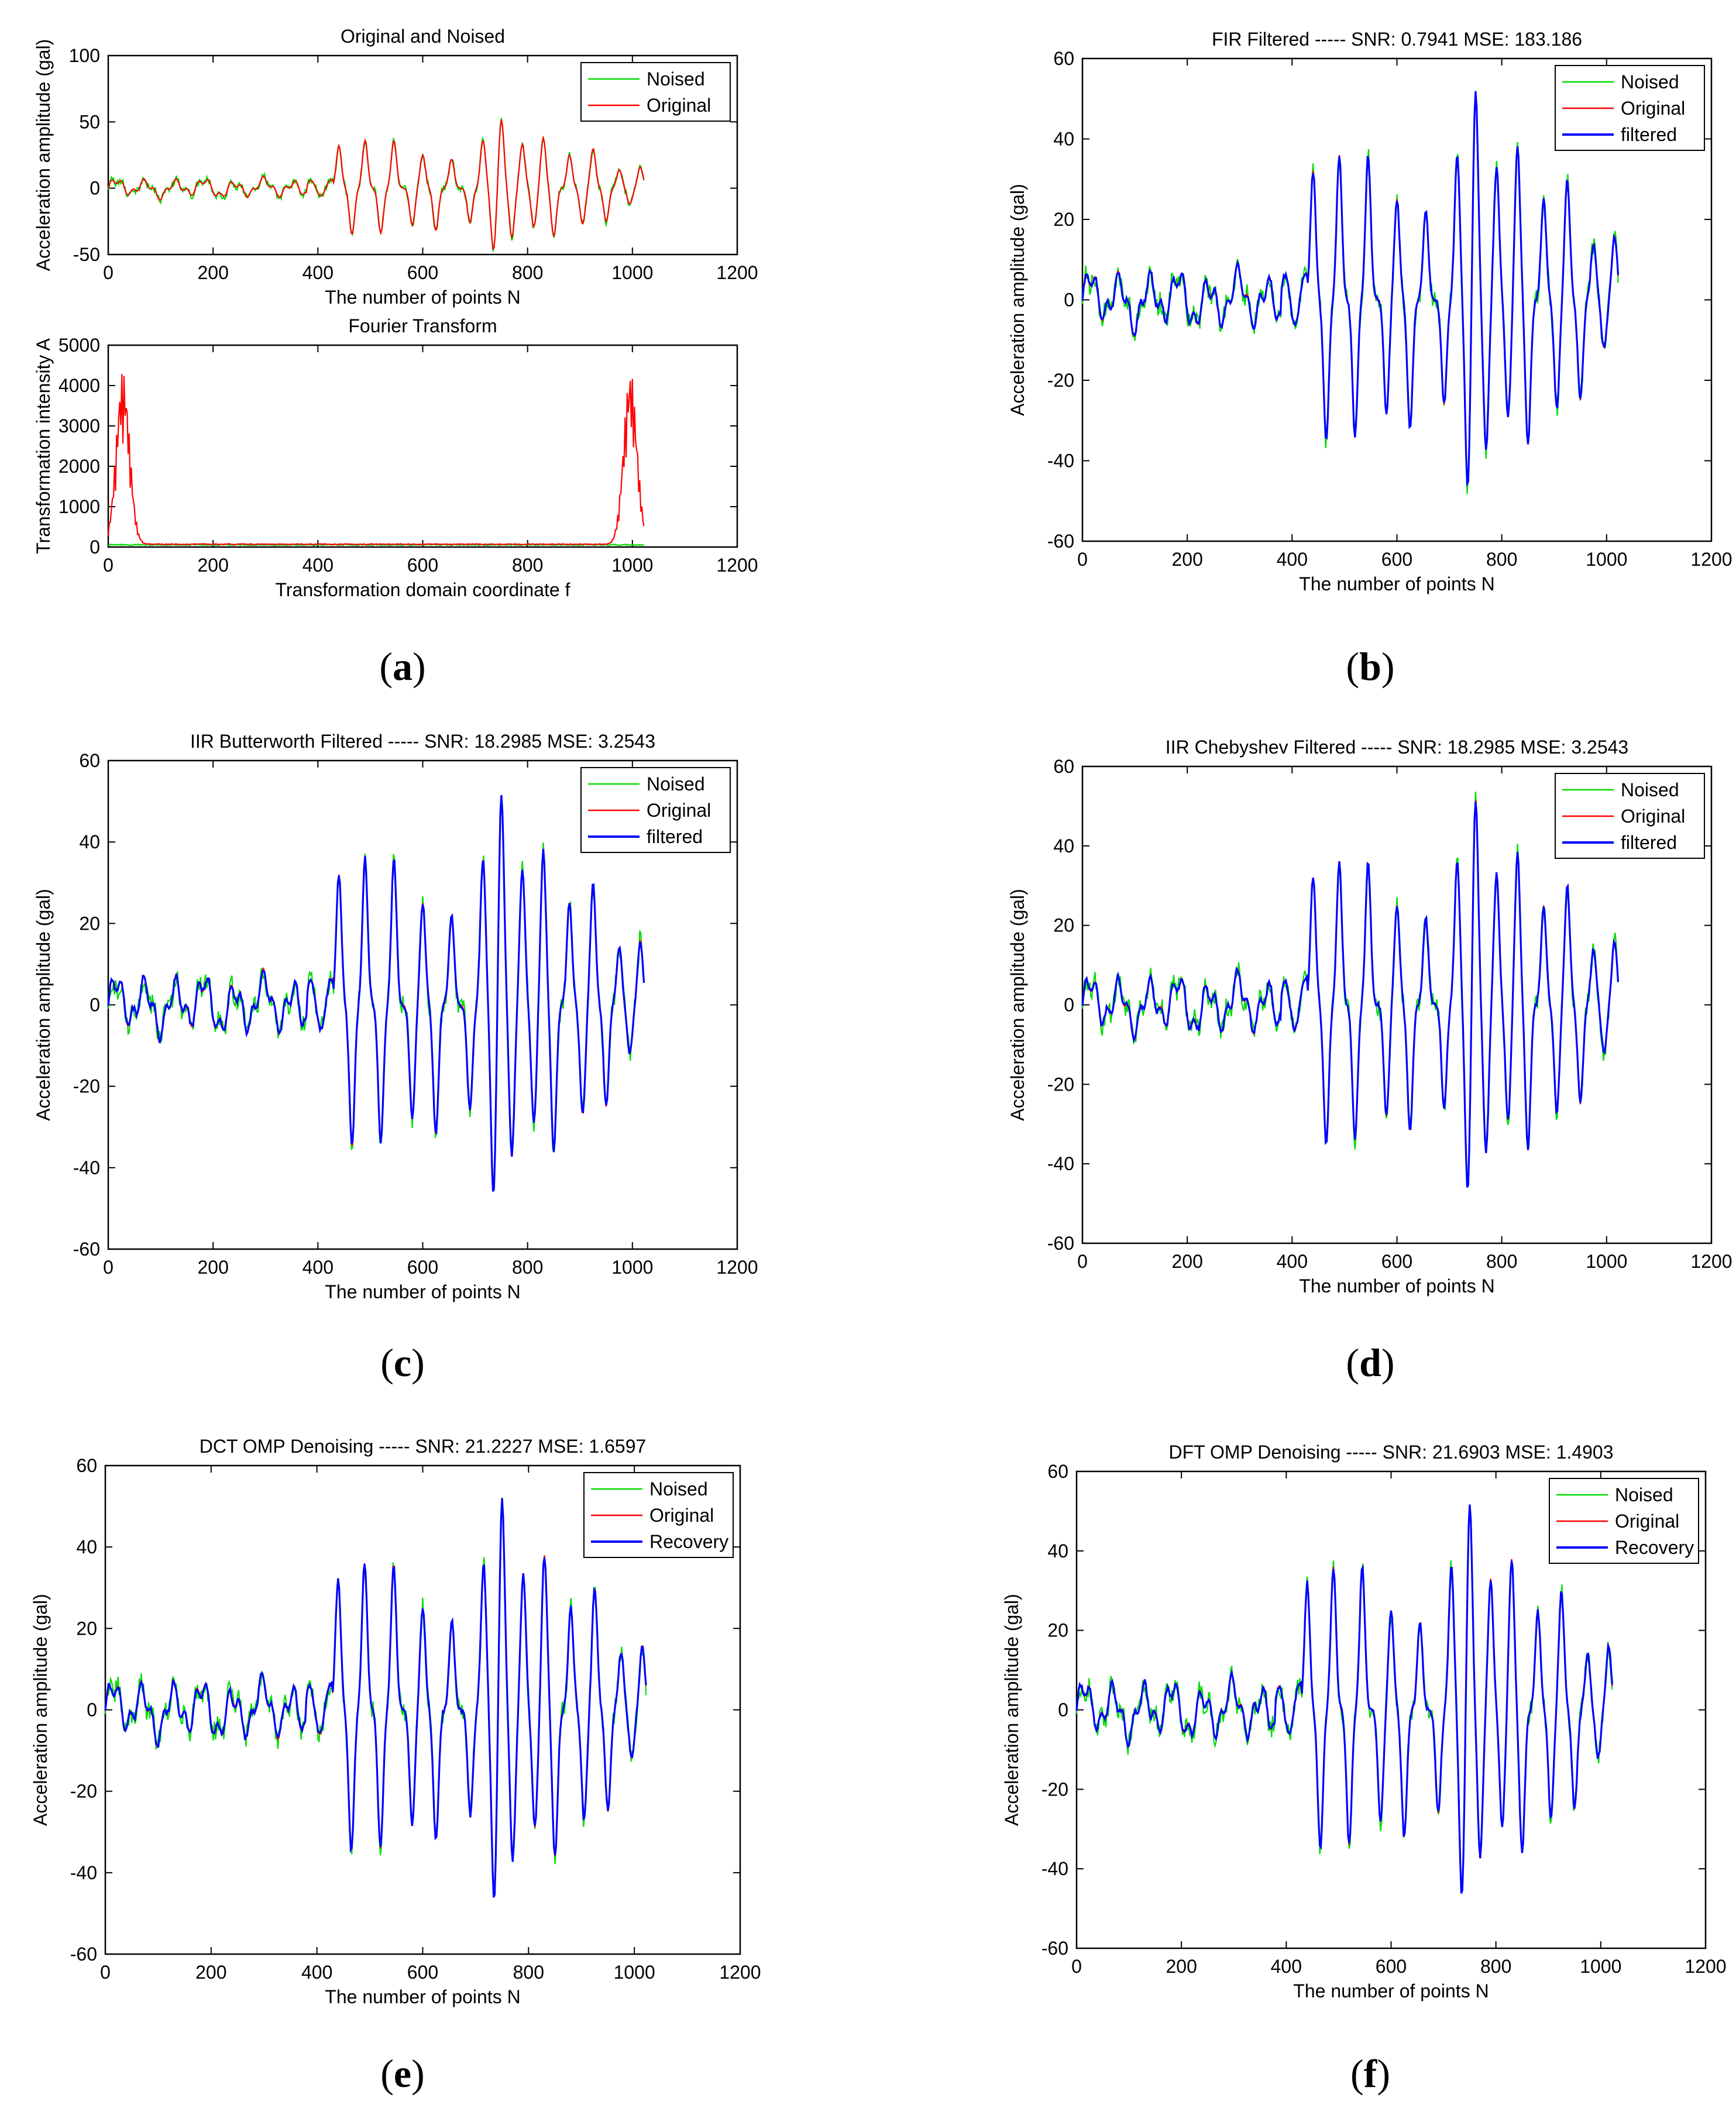 The image size is (1736, 2115). I want to click on caption-c: (c), so click(402, 1362).